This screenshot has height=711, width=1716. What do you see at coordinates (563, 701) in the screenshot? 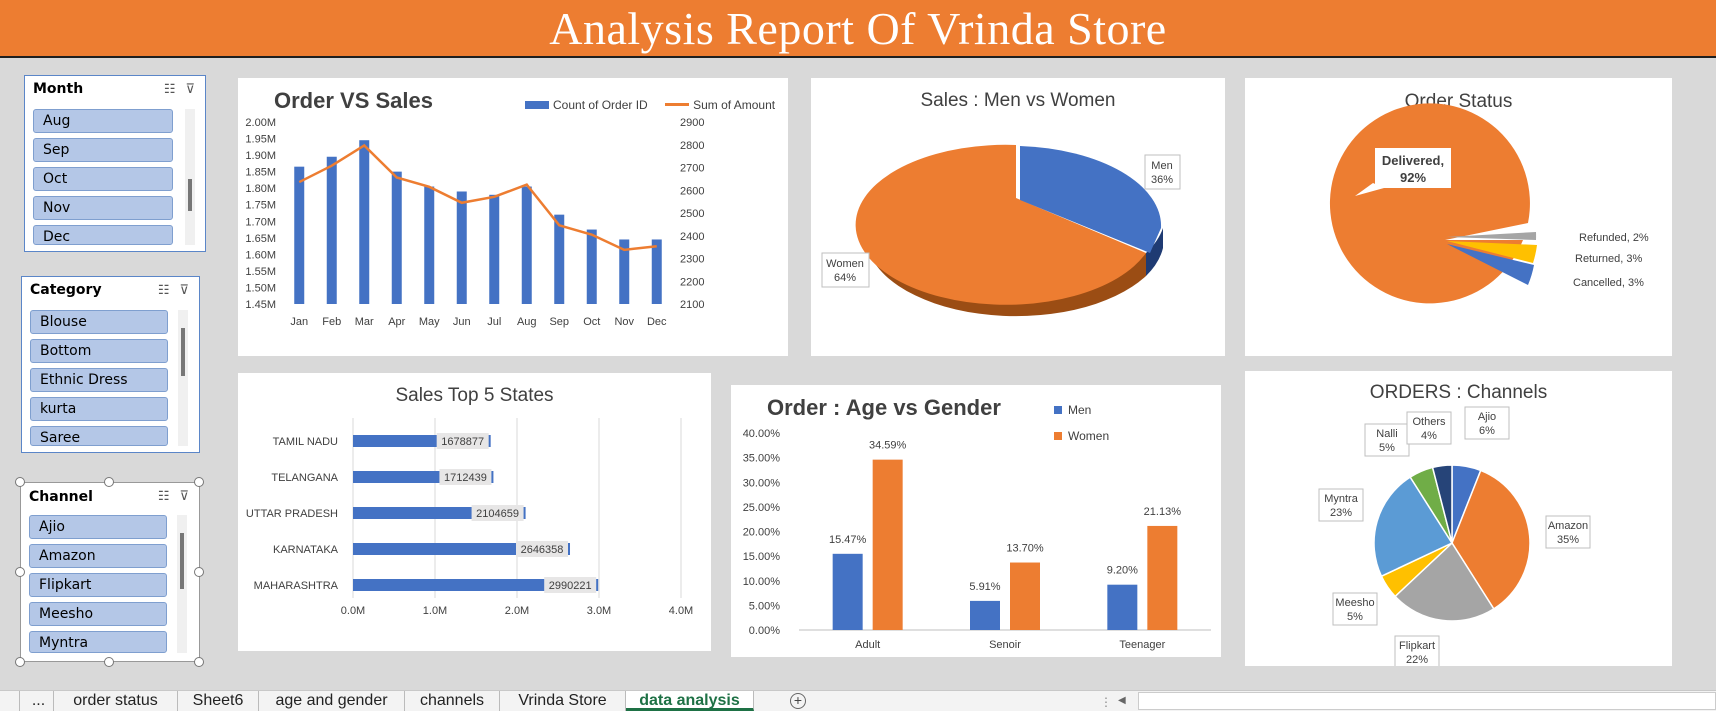
I see `tab-vrinda-store: Vrinda Store` at bounding box center [563, 701].